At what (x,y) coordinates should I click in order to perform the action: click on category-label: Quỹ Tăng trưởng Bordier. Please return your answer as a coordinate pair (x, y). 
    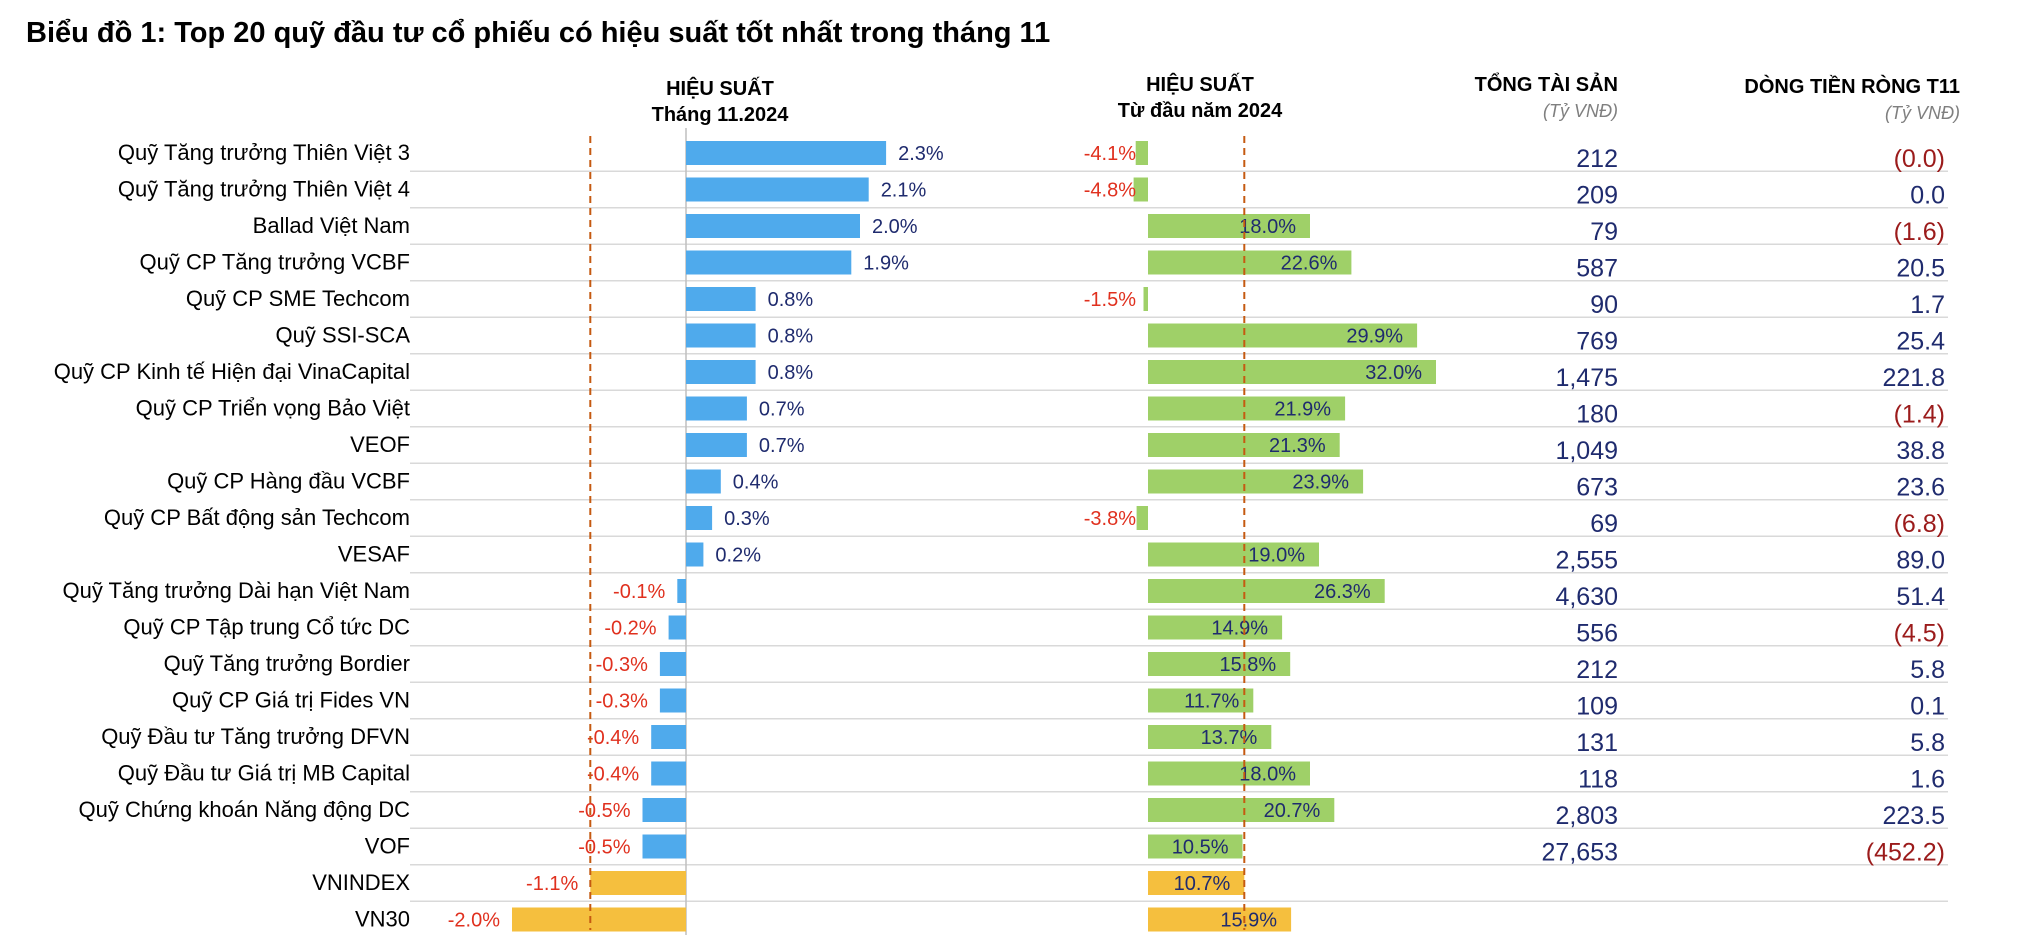
    Looking at the image, I should click on (287, 663).